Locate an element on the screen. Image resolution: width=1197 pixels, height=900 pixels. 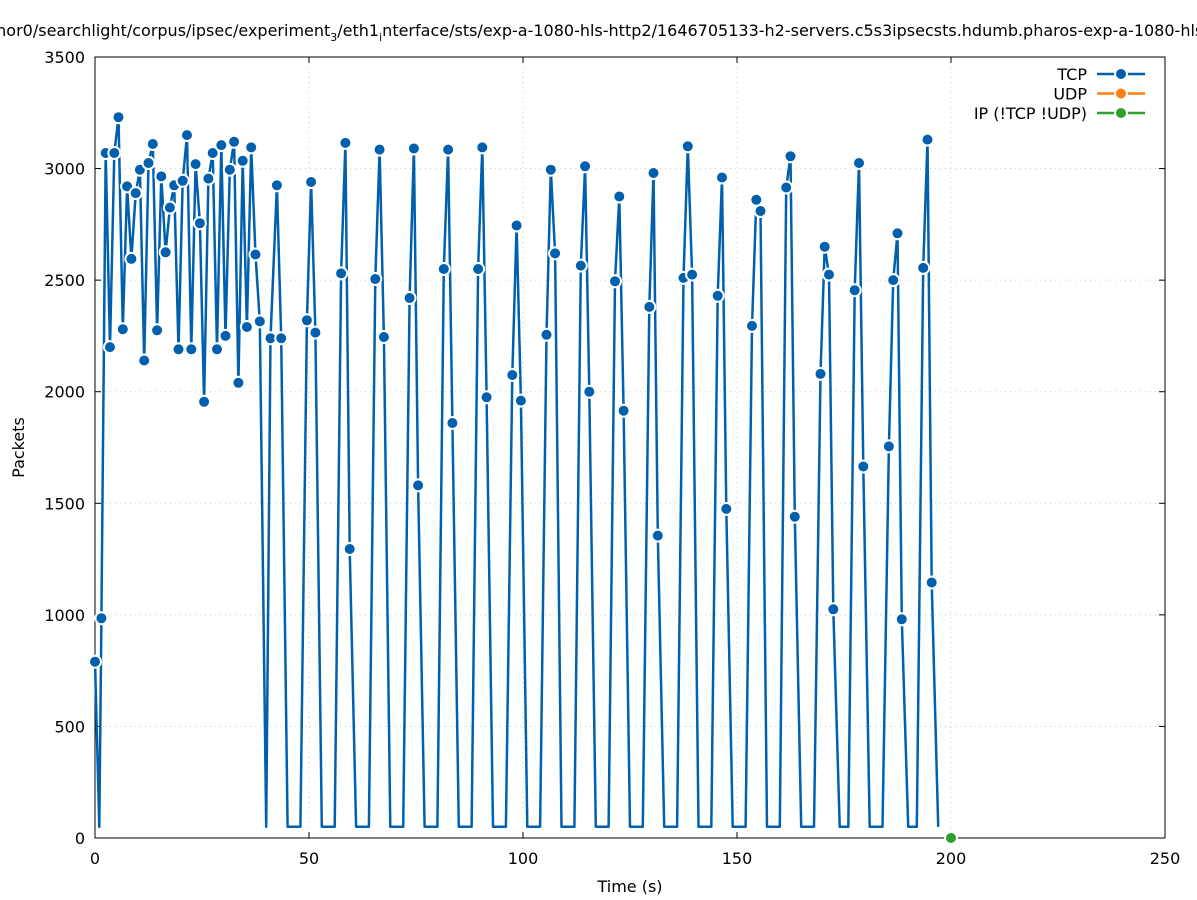
chart-title-part-2: /eth1 is located at coordinates (358, 30).